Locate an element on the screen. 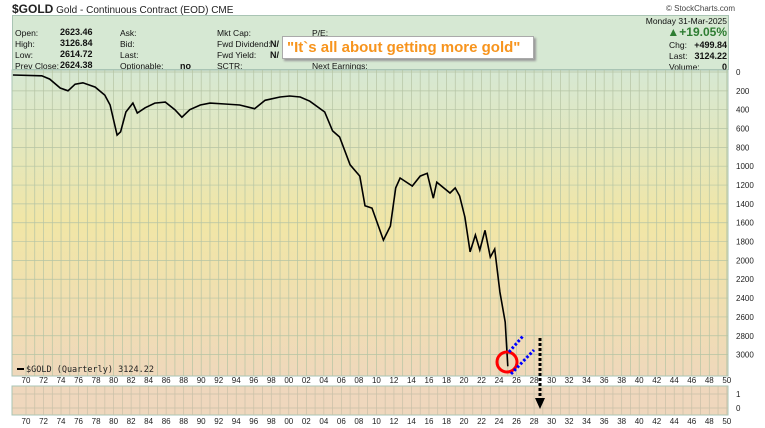 This screenshot has width=765, height=428. x-tick-label: 42 is located at coordinates (656, 380).